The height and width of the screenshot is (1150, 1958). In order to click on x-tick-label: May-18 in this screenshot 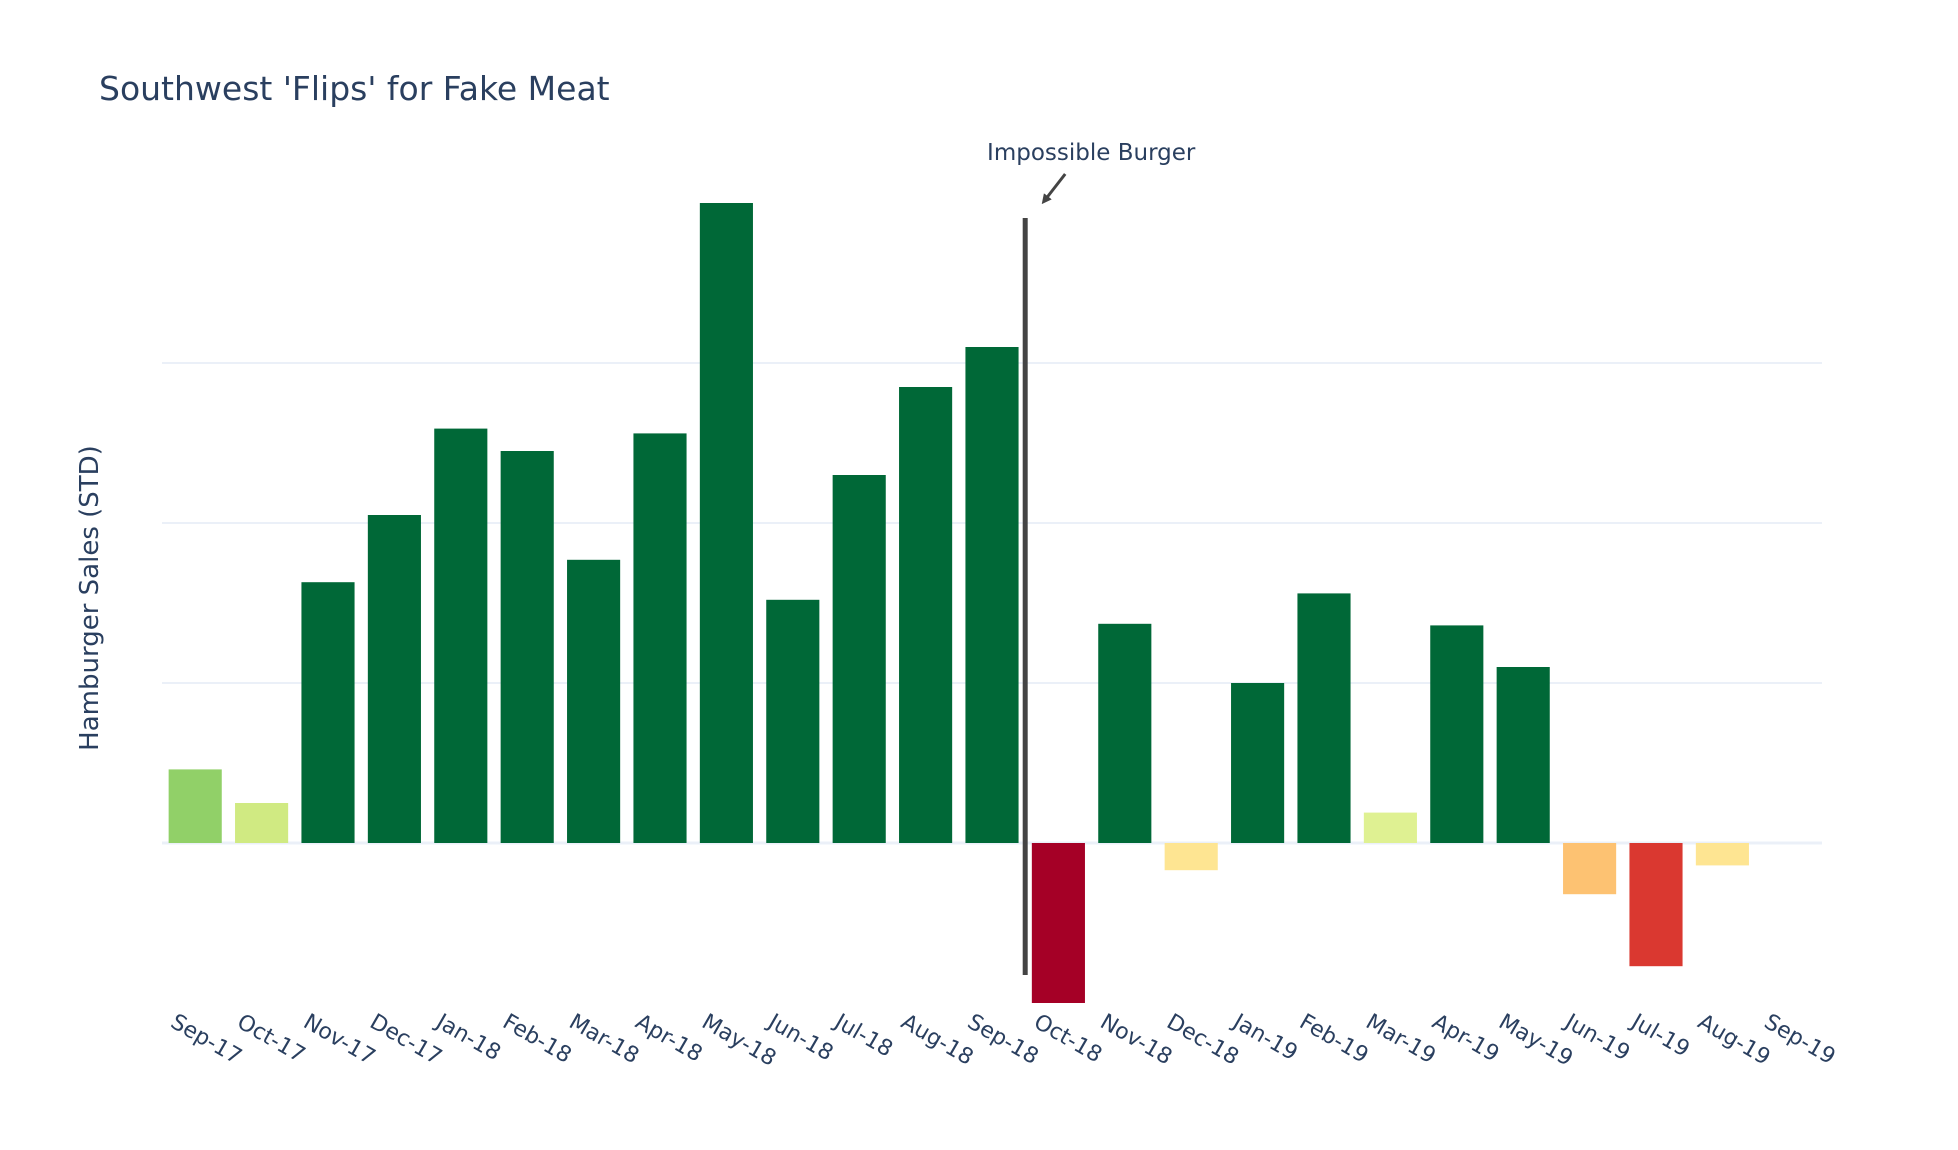, I will do `click(738, 1041)`.